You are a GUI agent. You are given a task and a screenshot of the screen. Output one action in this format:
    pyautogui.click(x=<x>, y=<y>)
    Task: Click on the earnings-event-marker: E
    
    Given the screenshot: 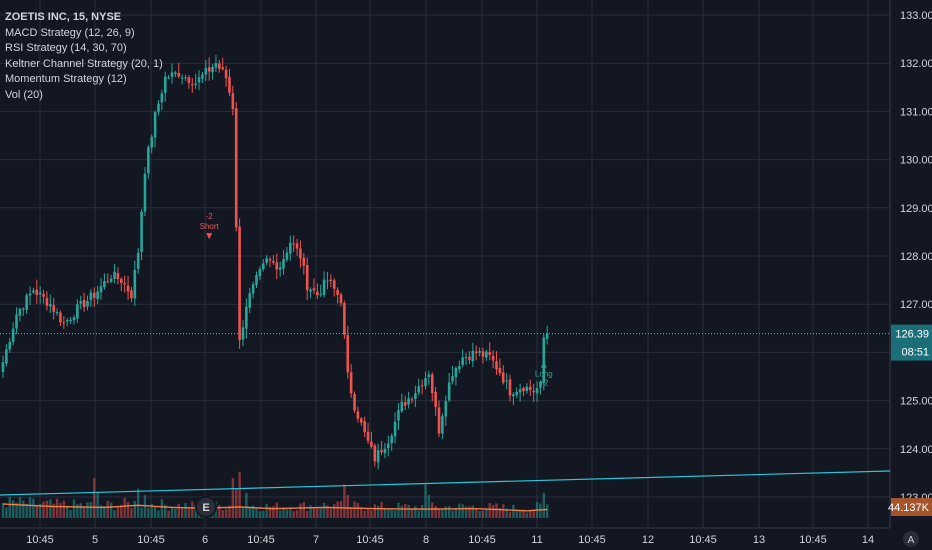 What is the action you would take?
    pyautogui.click(x=206, y=507)
    